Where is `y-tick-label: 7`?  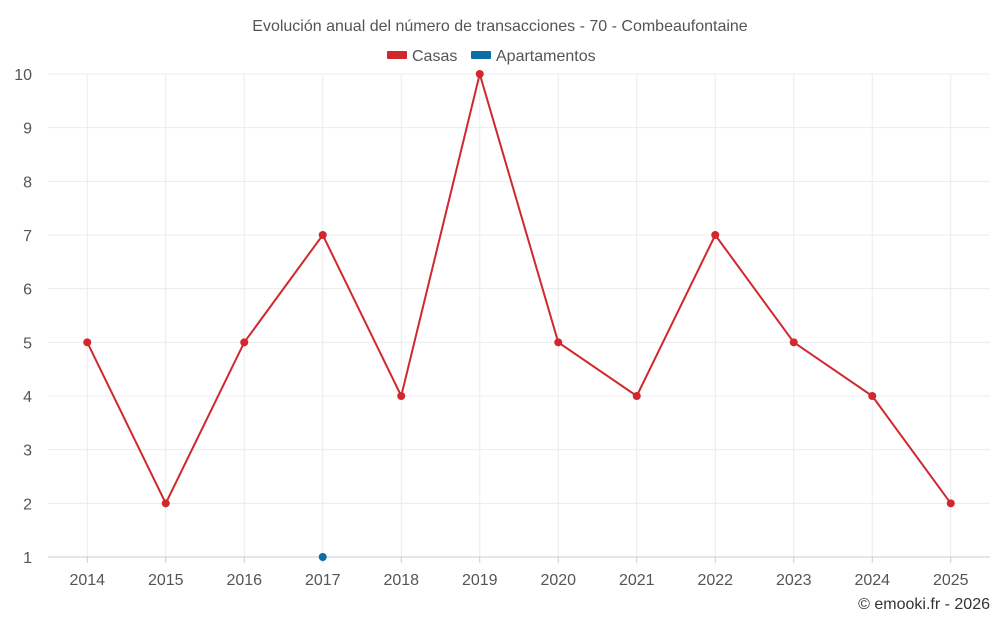 y-tick-label: 7 is located at coordinates (27, 236).